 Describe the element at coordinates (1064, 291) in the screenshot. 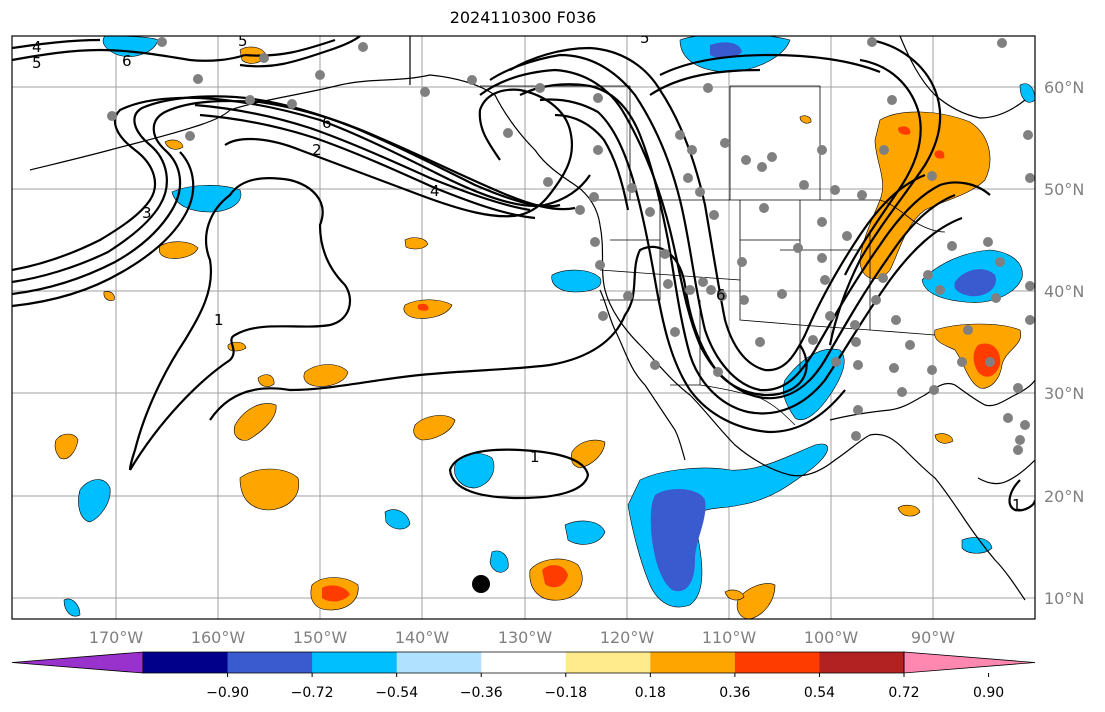

I see `latitude-label: 40°N` at that location.